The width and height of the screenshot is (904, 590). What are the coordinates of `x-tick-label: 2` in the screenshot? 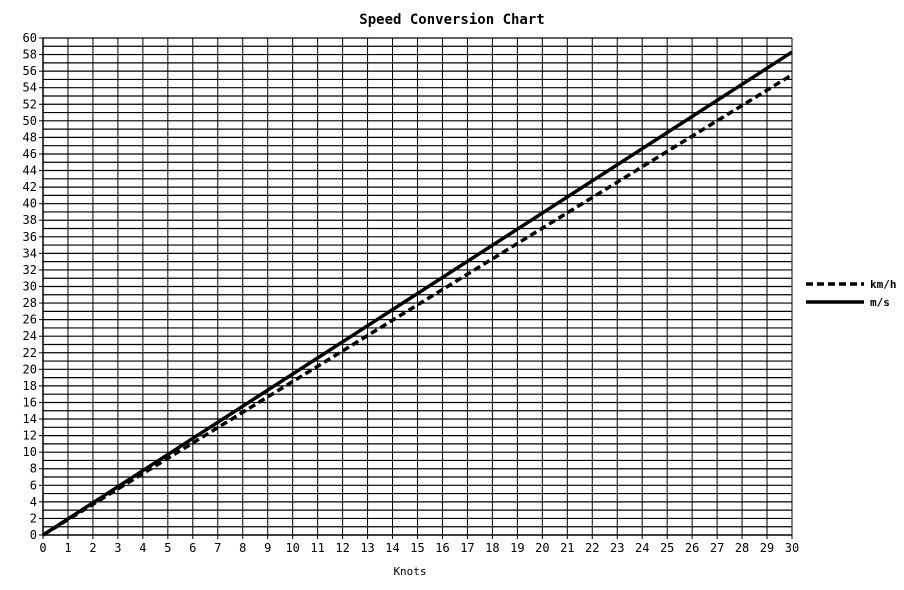 It's located at (92, 548).